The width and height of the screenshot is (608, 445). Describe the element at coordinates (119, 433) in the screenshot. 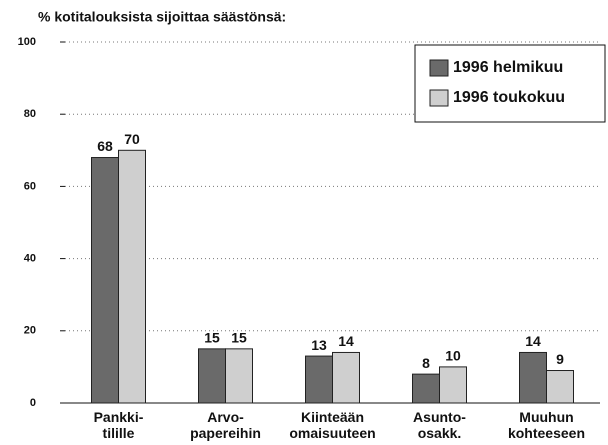

I see `x-tick-label-line: tilille` at that location.